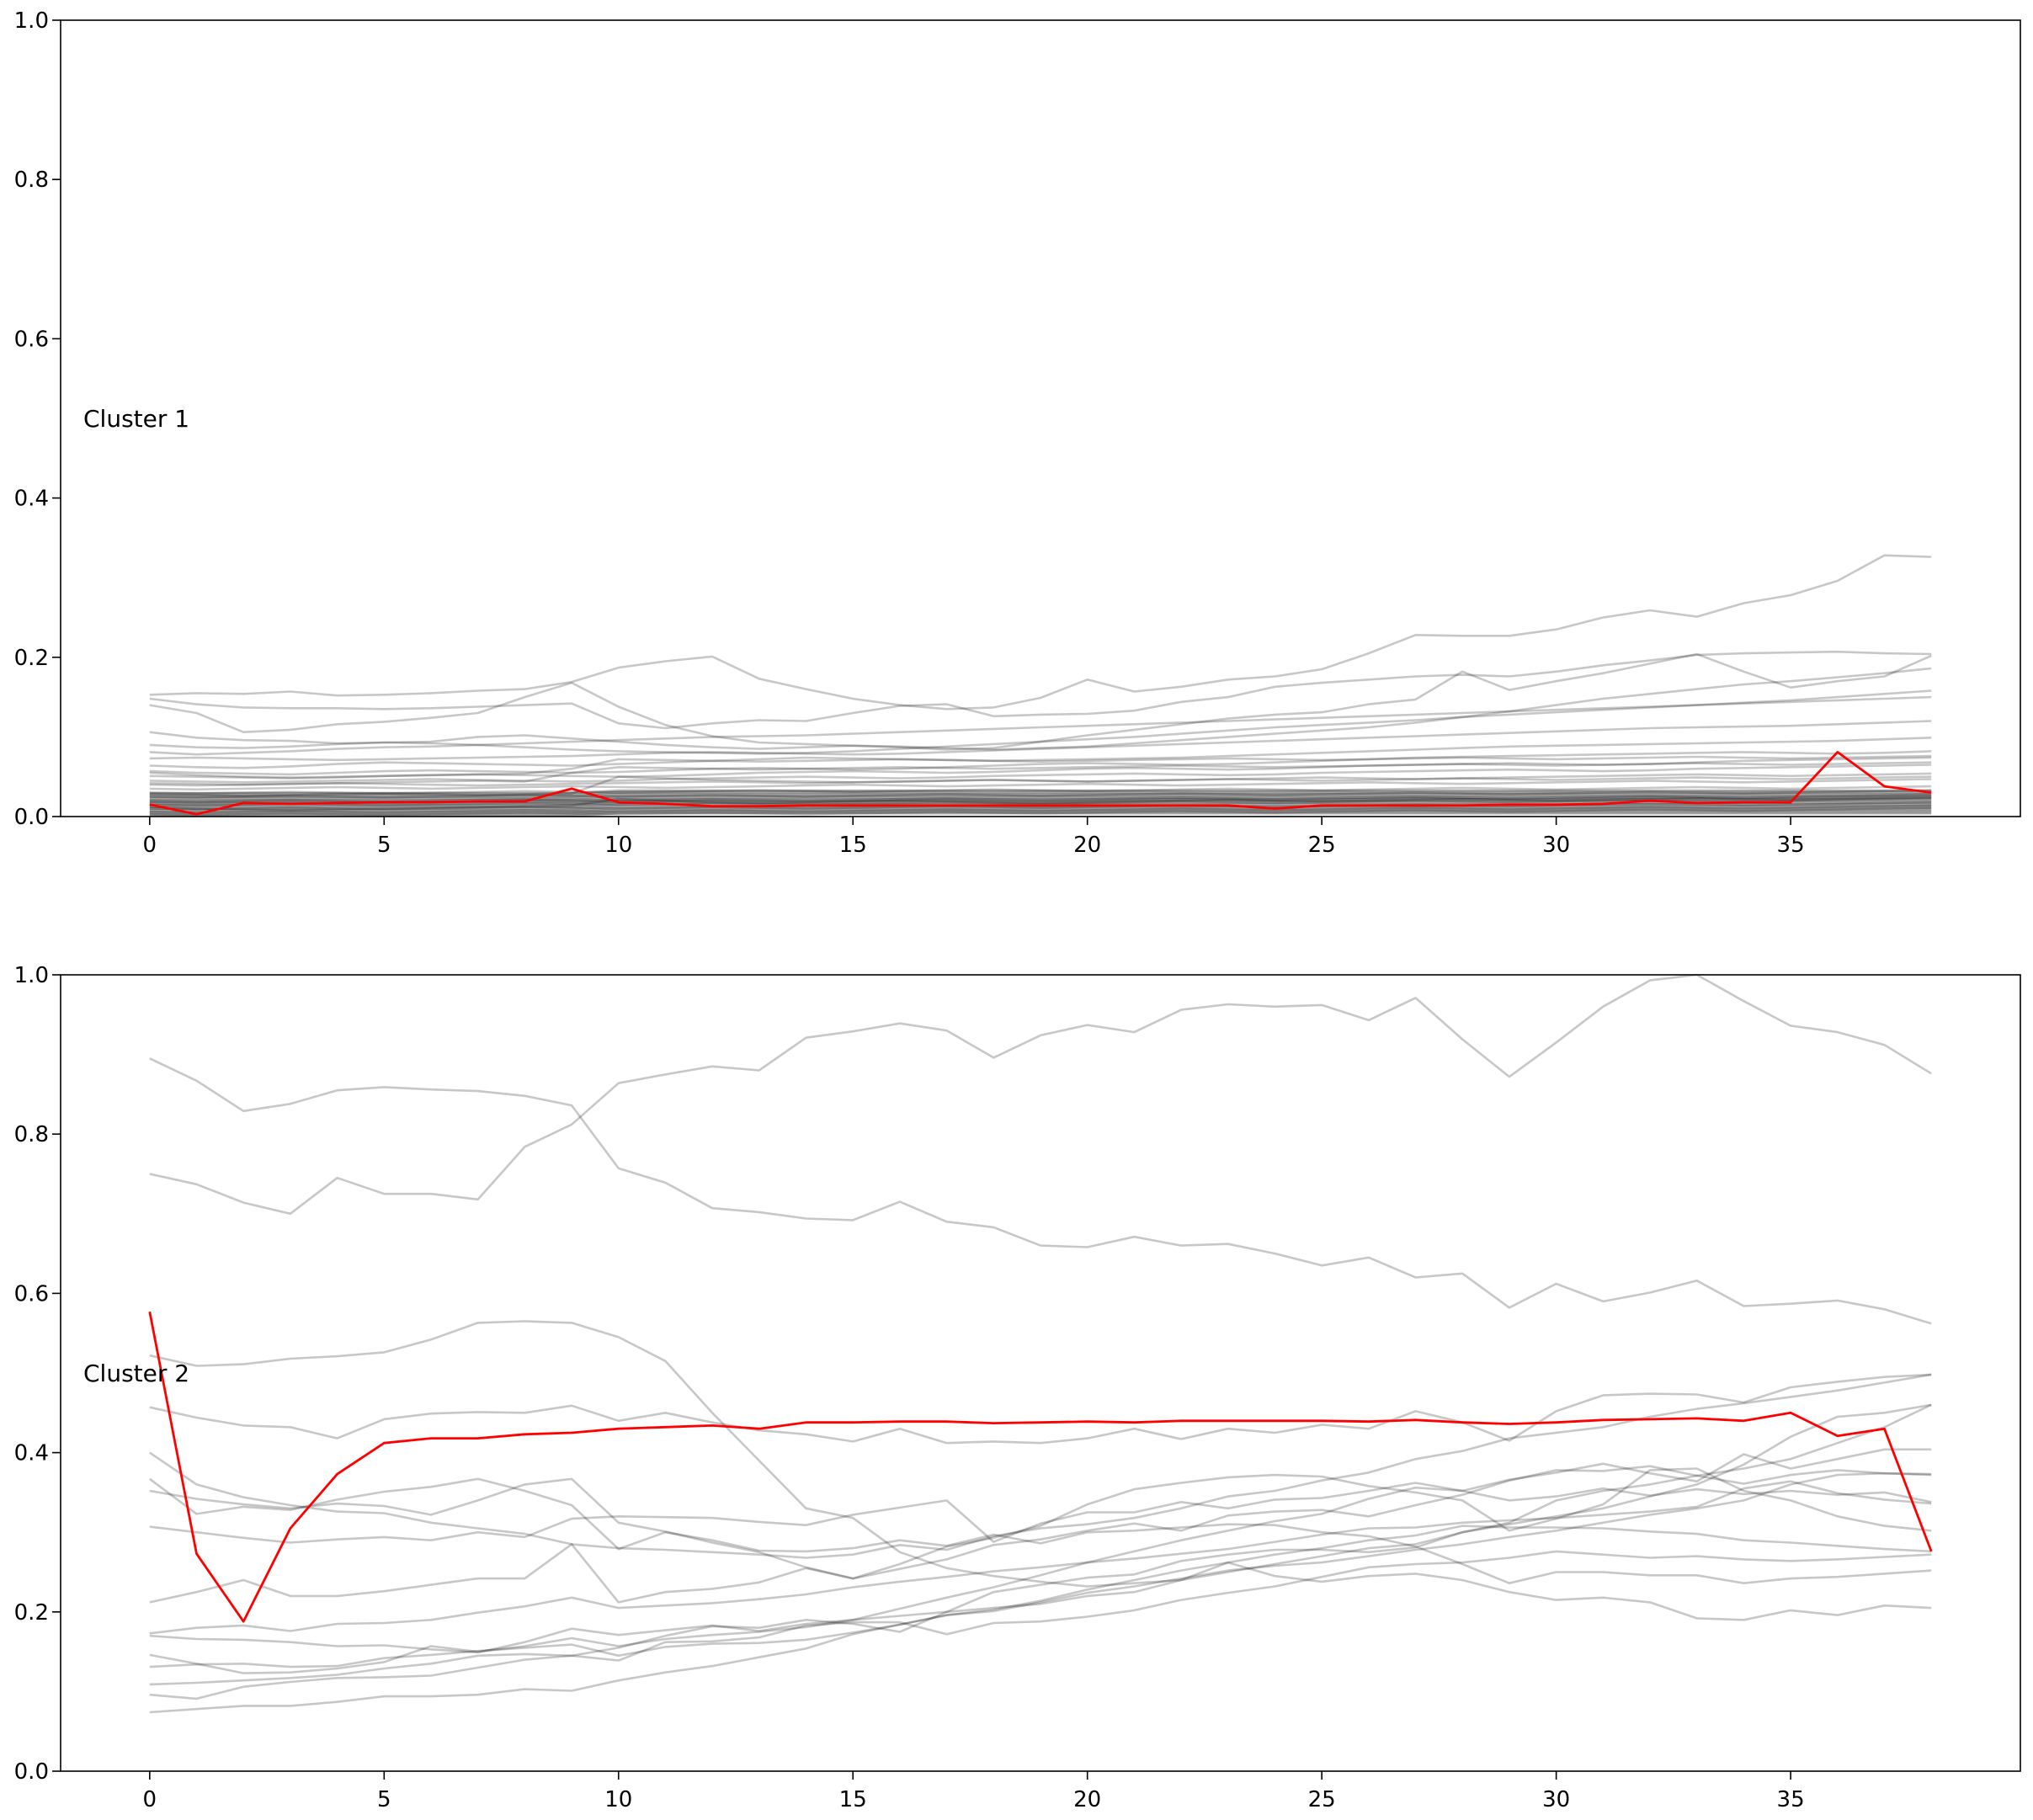  What do you see at coordinates (853, 1800) in the screenshot?
I see `cluster-2-x-tick-label: 15` at bounding box center [853, 1800].